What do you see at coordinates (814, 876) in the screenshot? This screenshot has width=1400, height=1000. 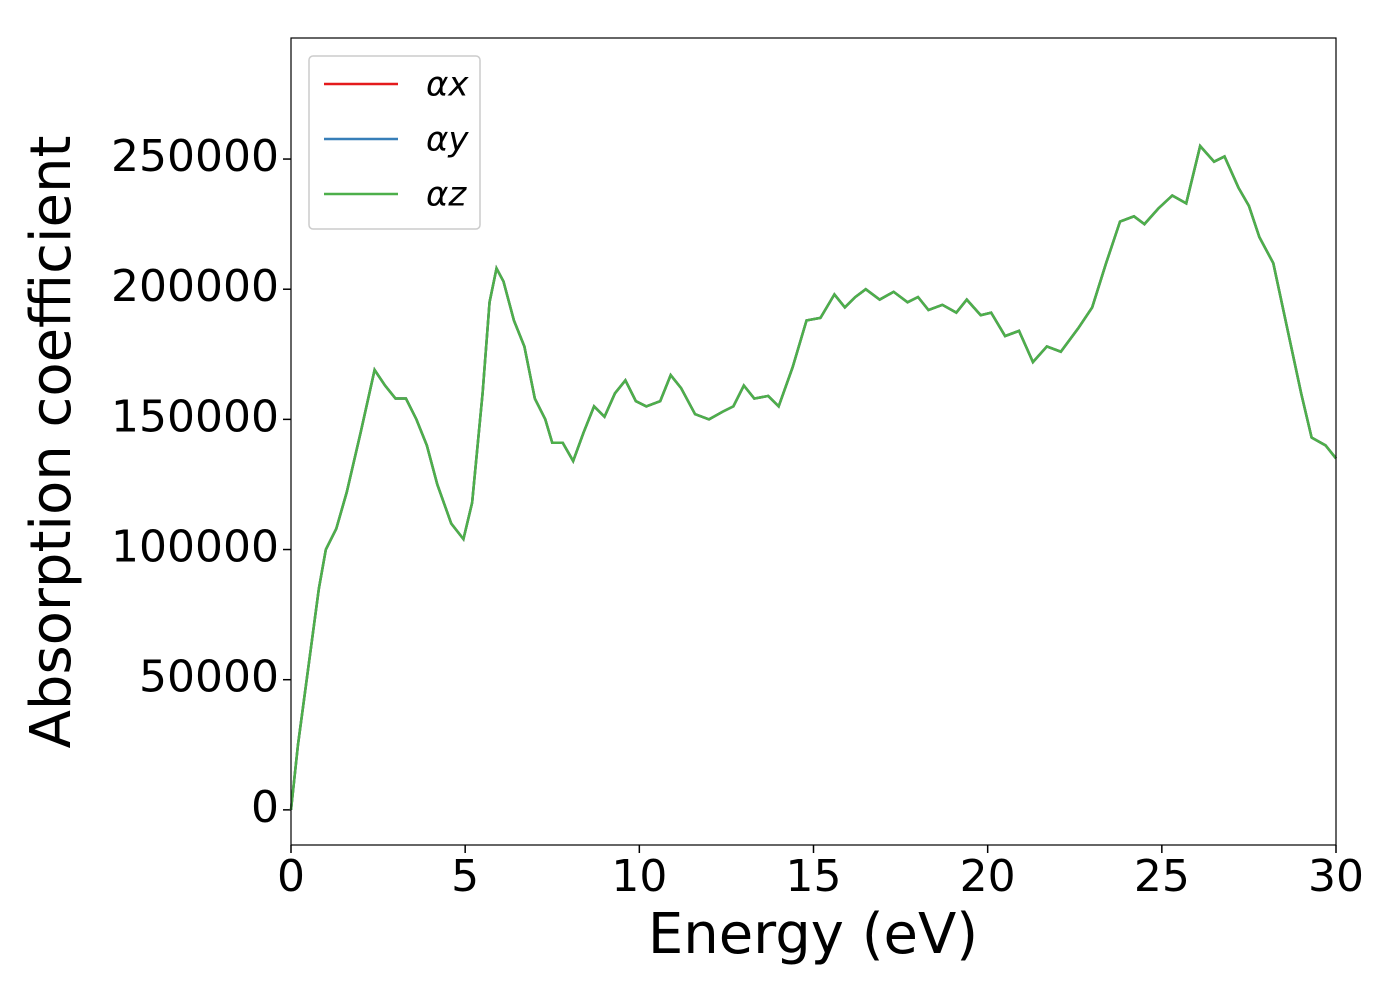 I see `x-tick-label: 15` at bounding box center [814, 876].